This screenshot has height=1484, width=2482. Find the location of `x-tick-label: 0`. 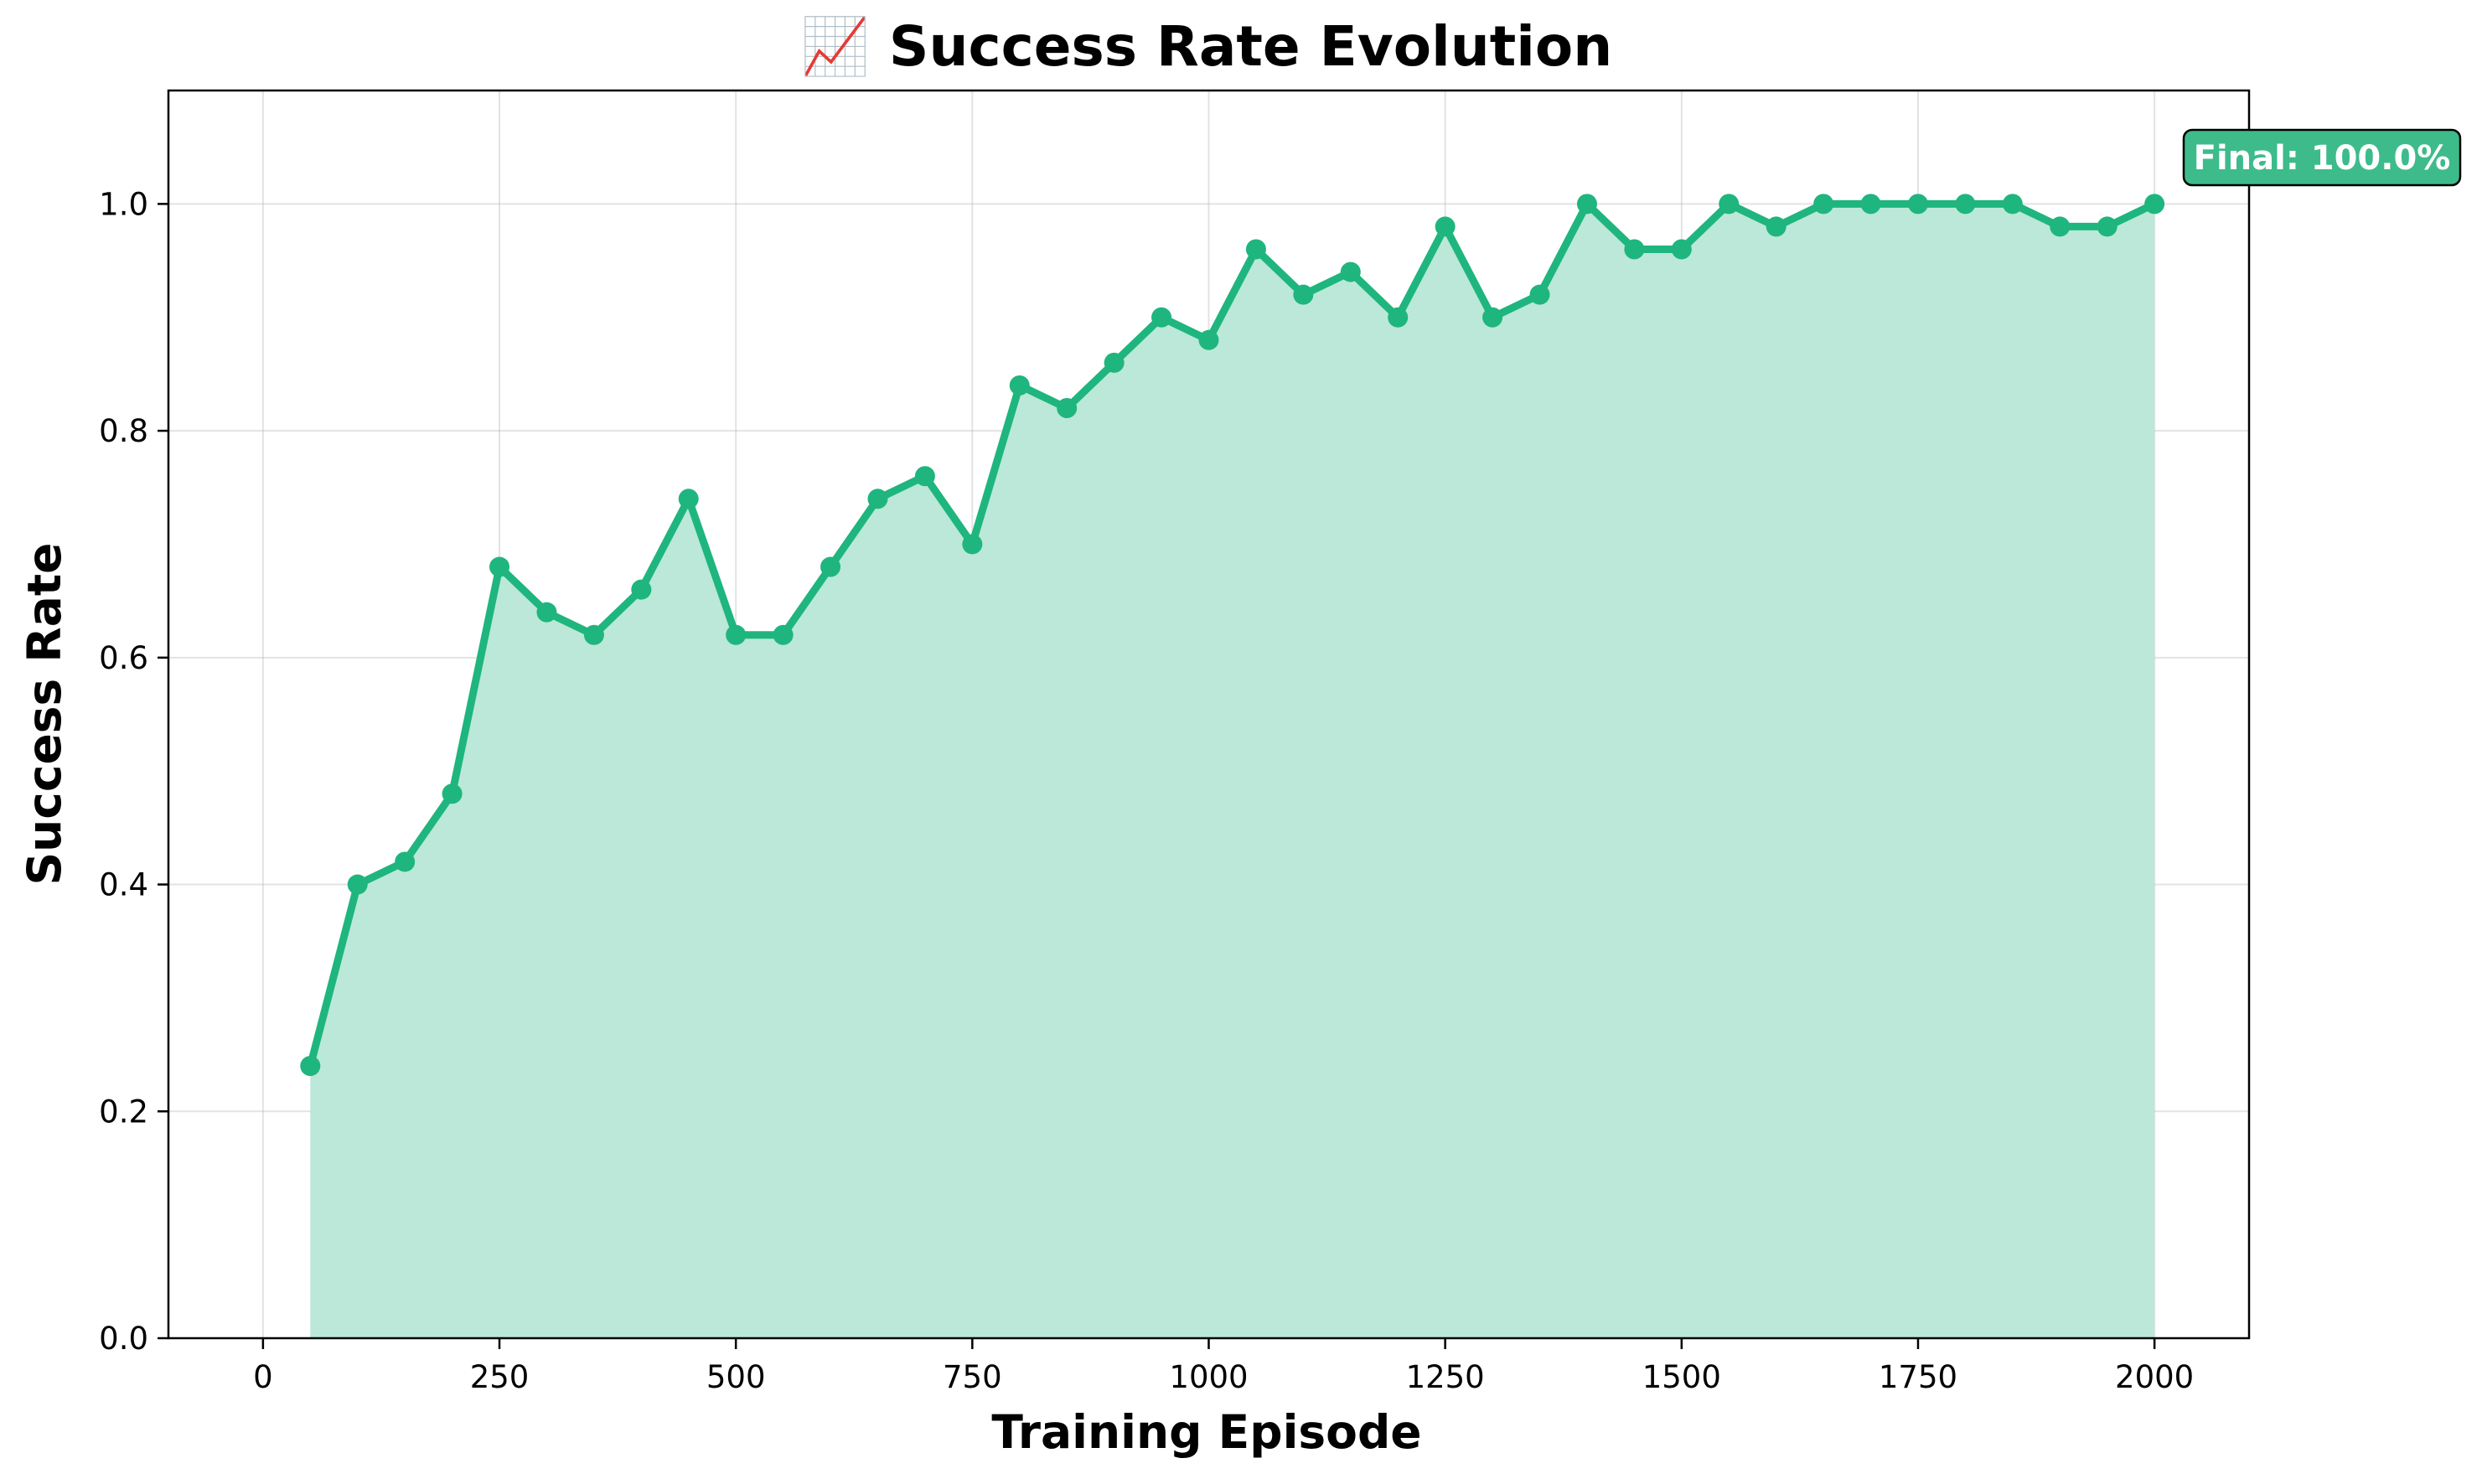

x-tick-label: 0 is located at coordinates (263, 1377).